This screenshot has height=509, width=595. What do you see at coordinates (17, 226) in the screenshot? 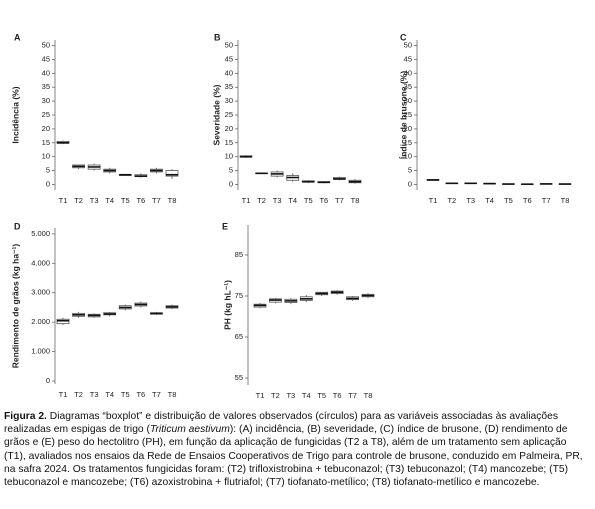
I see `panel-letter: D` at bounding box center [17, 226].